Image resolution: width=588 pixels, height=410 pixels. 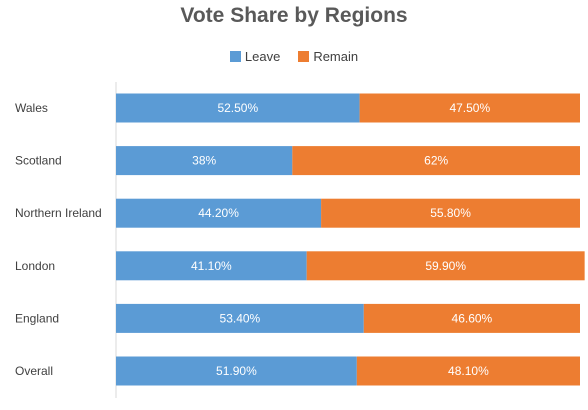 I want to click on category-label-scotland: Scotland, so click(x=38, y=161).